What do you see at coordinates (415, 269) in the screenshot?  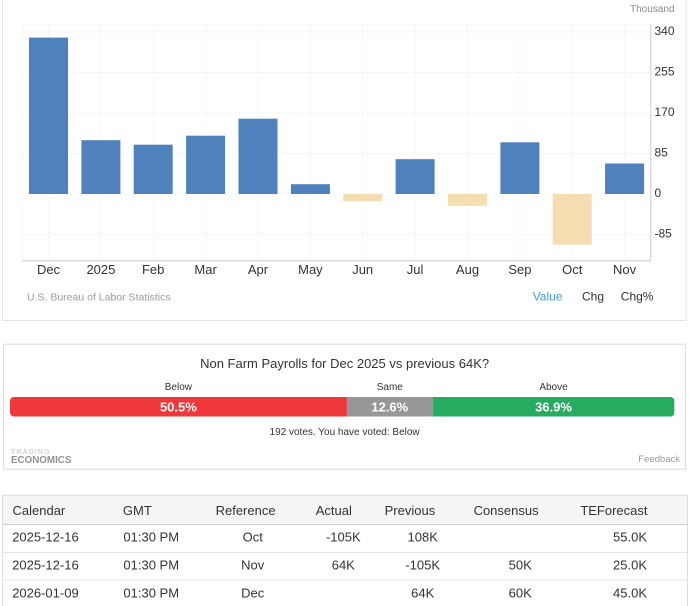 I see `svg-text: Jul` at bounding box center [415, 269].